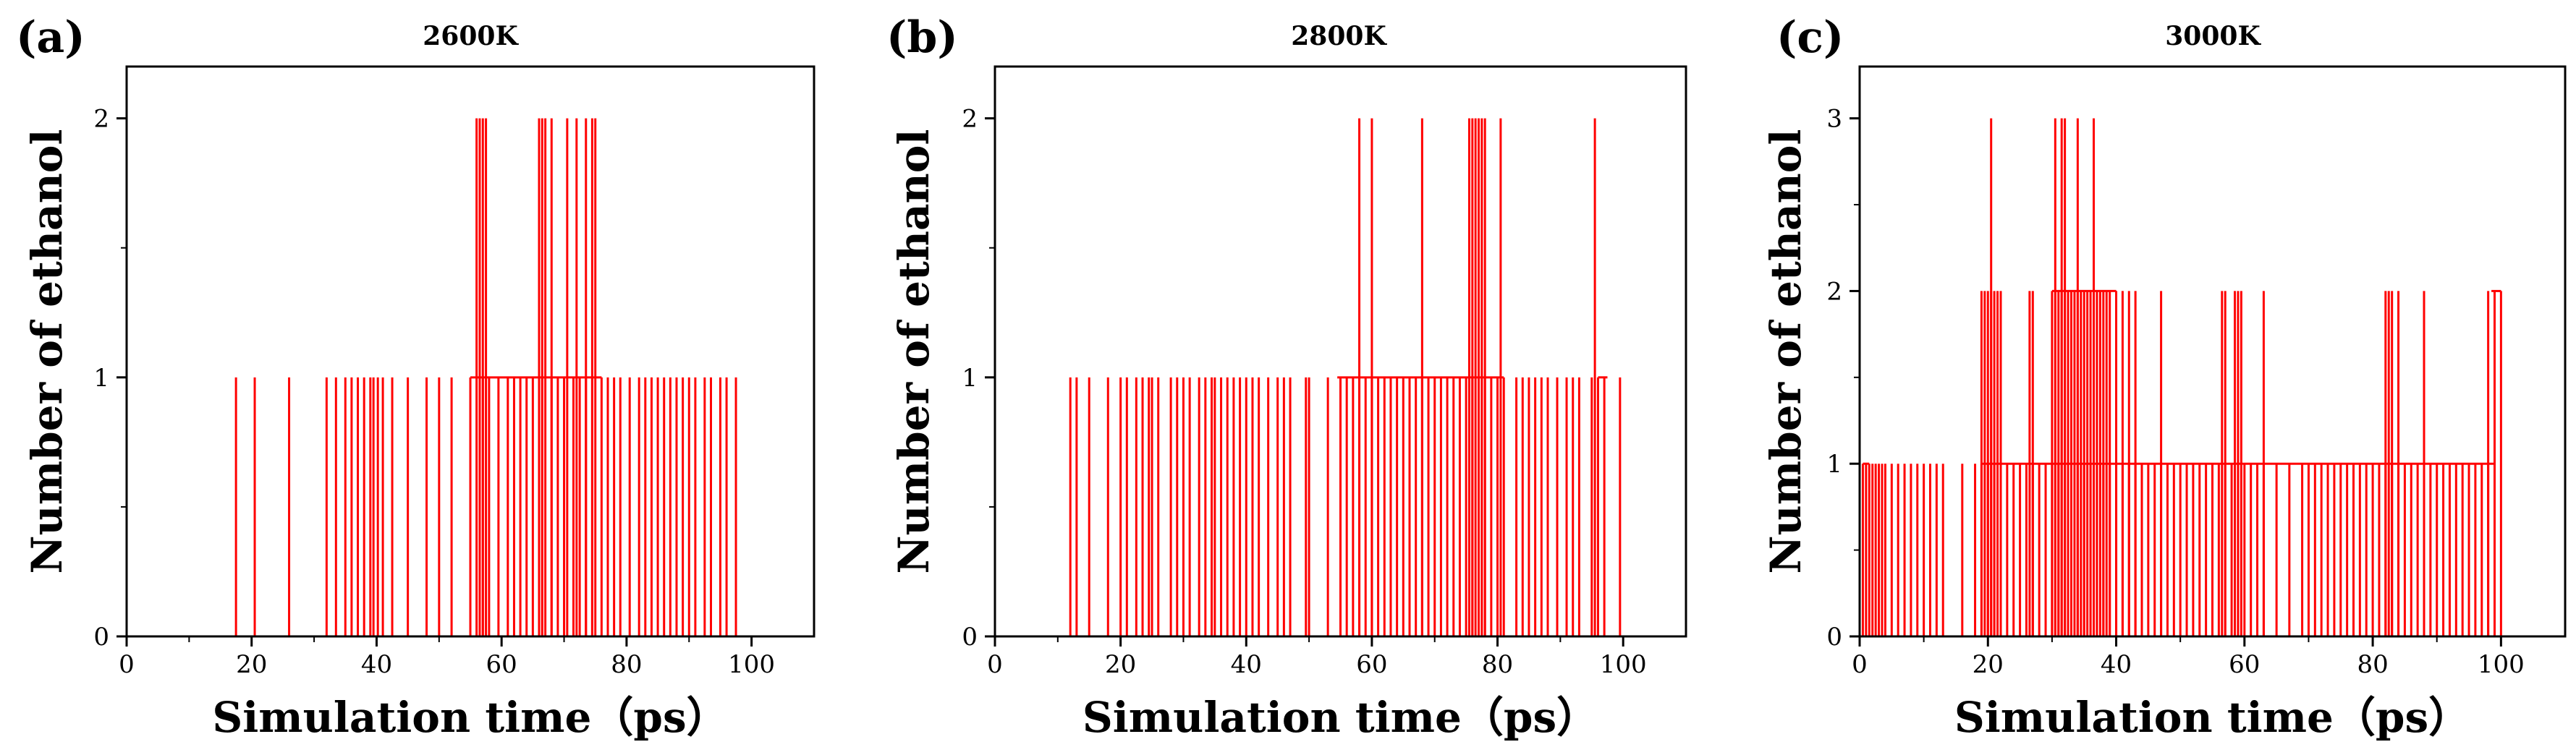 The height and width of the screenshot is (755, 2576). Describe the element at coordinates (1834, 119) in the screenshot. I see `y-tick-label: 3` at that location.